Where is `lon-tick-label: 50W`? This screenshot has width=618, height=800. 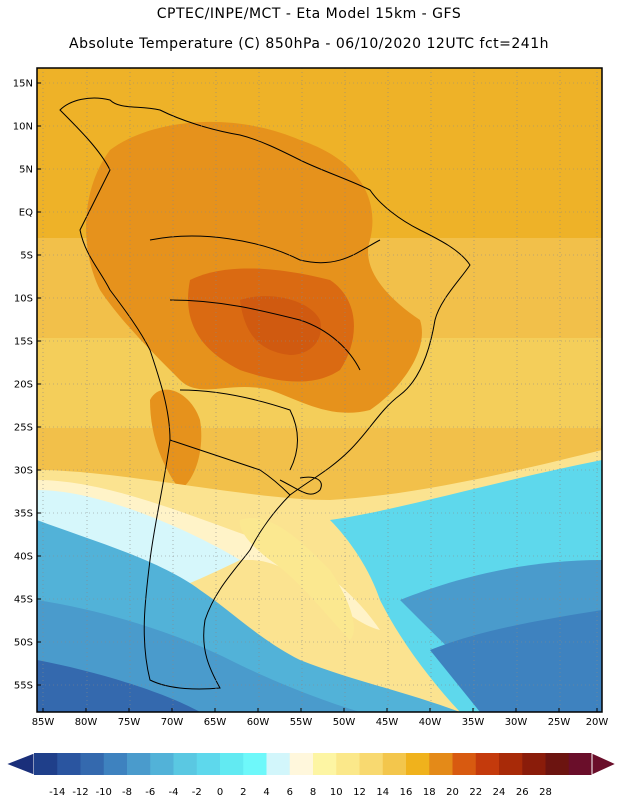
lon-tick-label: 50W is located at coordinates (344, 722).